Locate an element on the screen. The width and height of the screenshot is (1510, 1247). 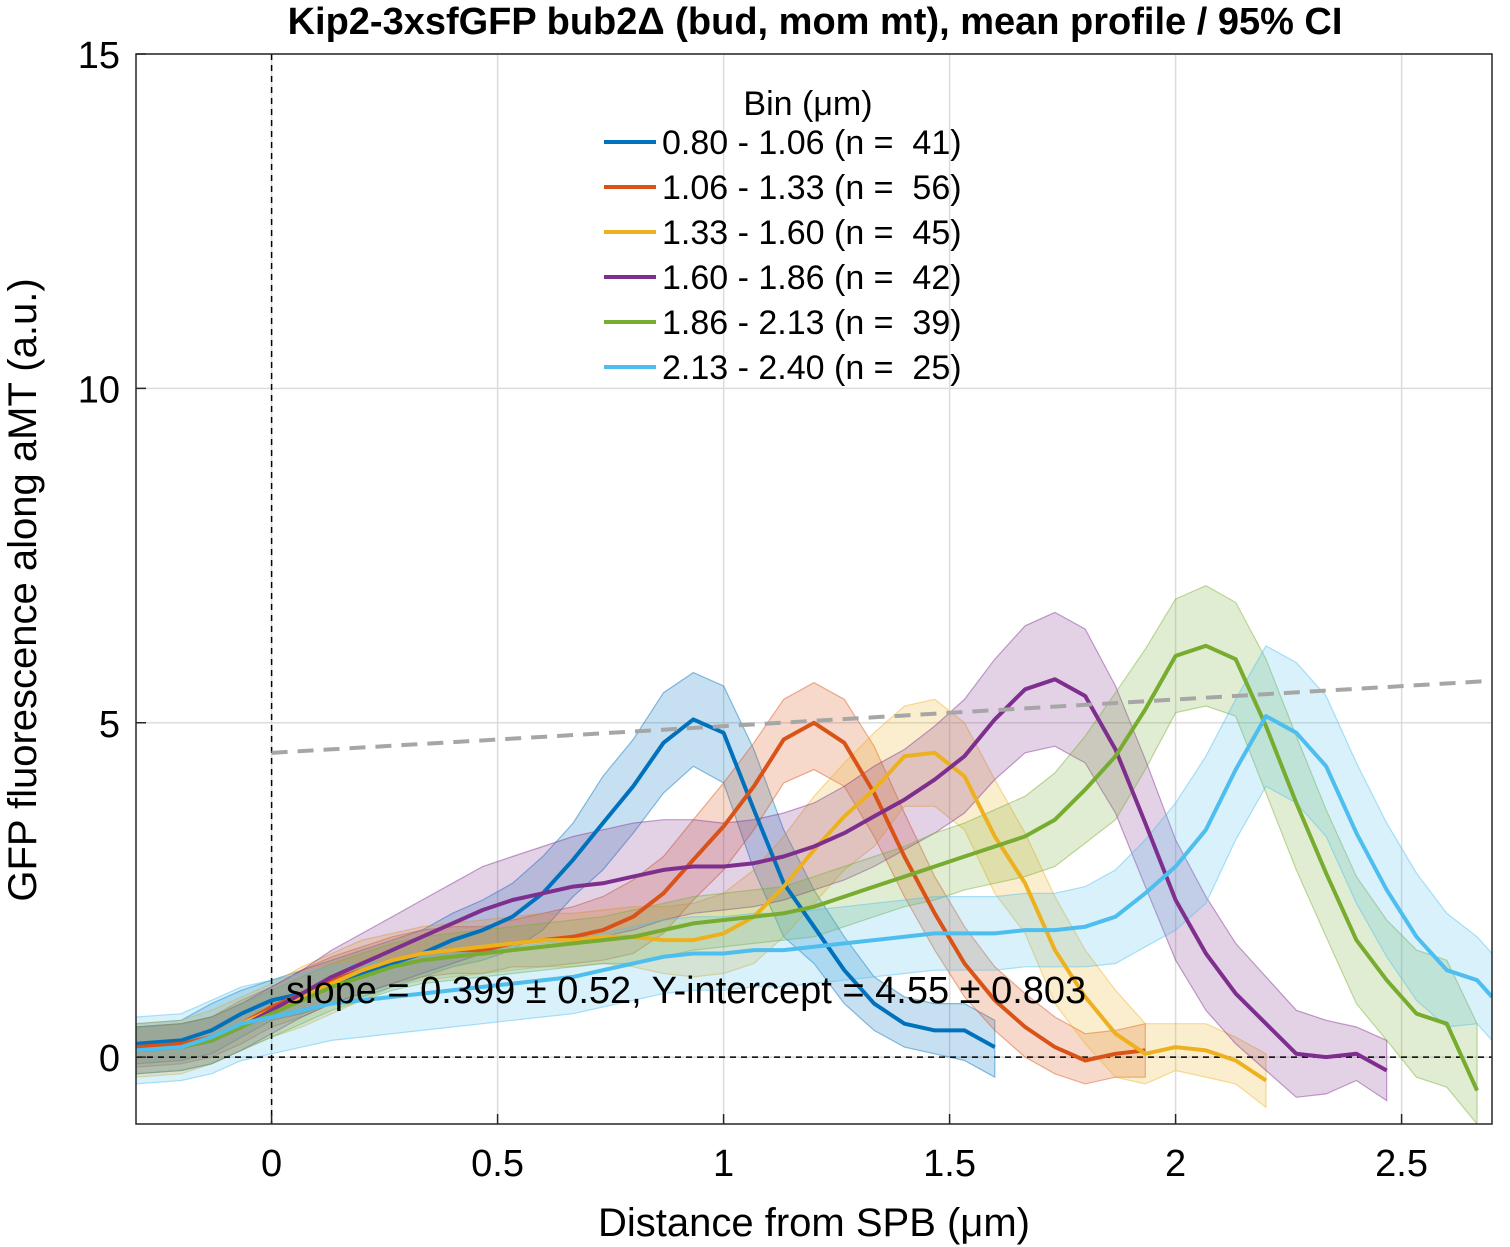
y-tick-label: 10 is located at coordinates (99, 390).